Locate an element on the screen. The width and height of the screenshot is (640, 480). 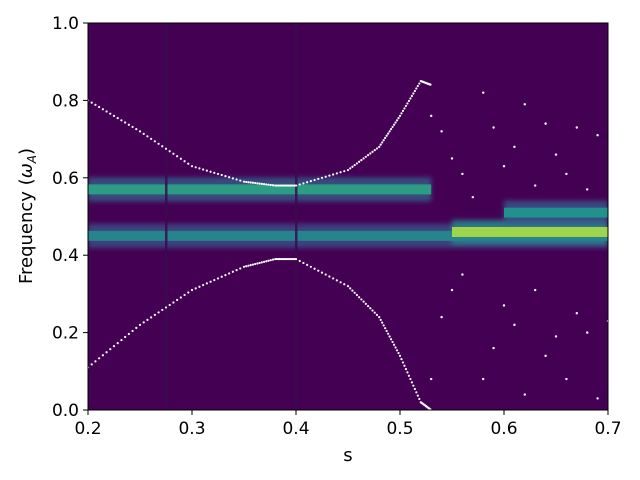
x-tick-label: 0.6 is located at coordinates (503, 429).